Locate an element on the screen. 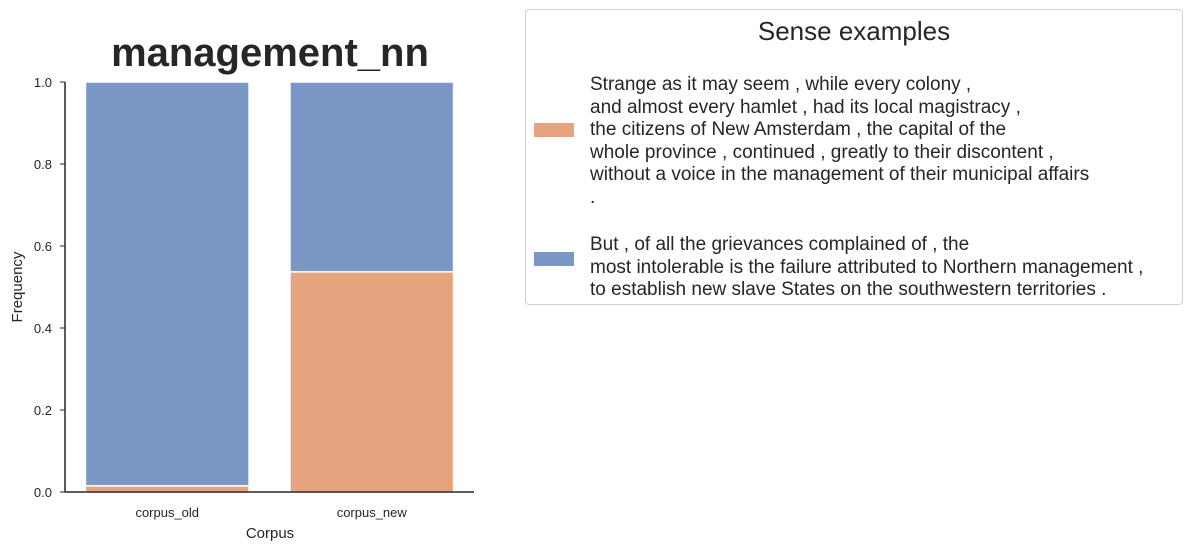 The height and width of the screenshot is (550, 1194). y-tick-label: 0.6 is located at coordinates (43, 246).